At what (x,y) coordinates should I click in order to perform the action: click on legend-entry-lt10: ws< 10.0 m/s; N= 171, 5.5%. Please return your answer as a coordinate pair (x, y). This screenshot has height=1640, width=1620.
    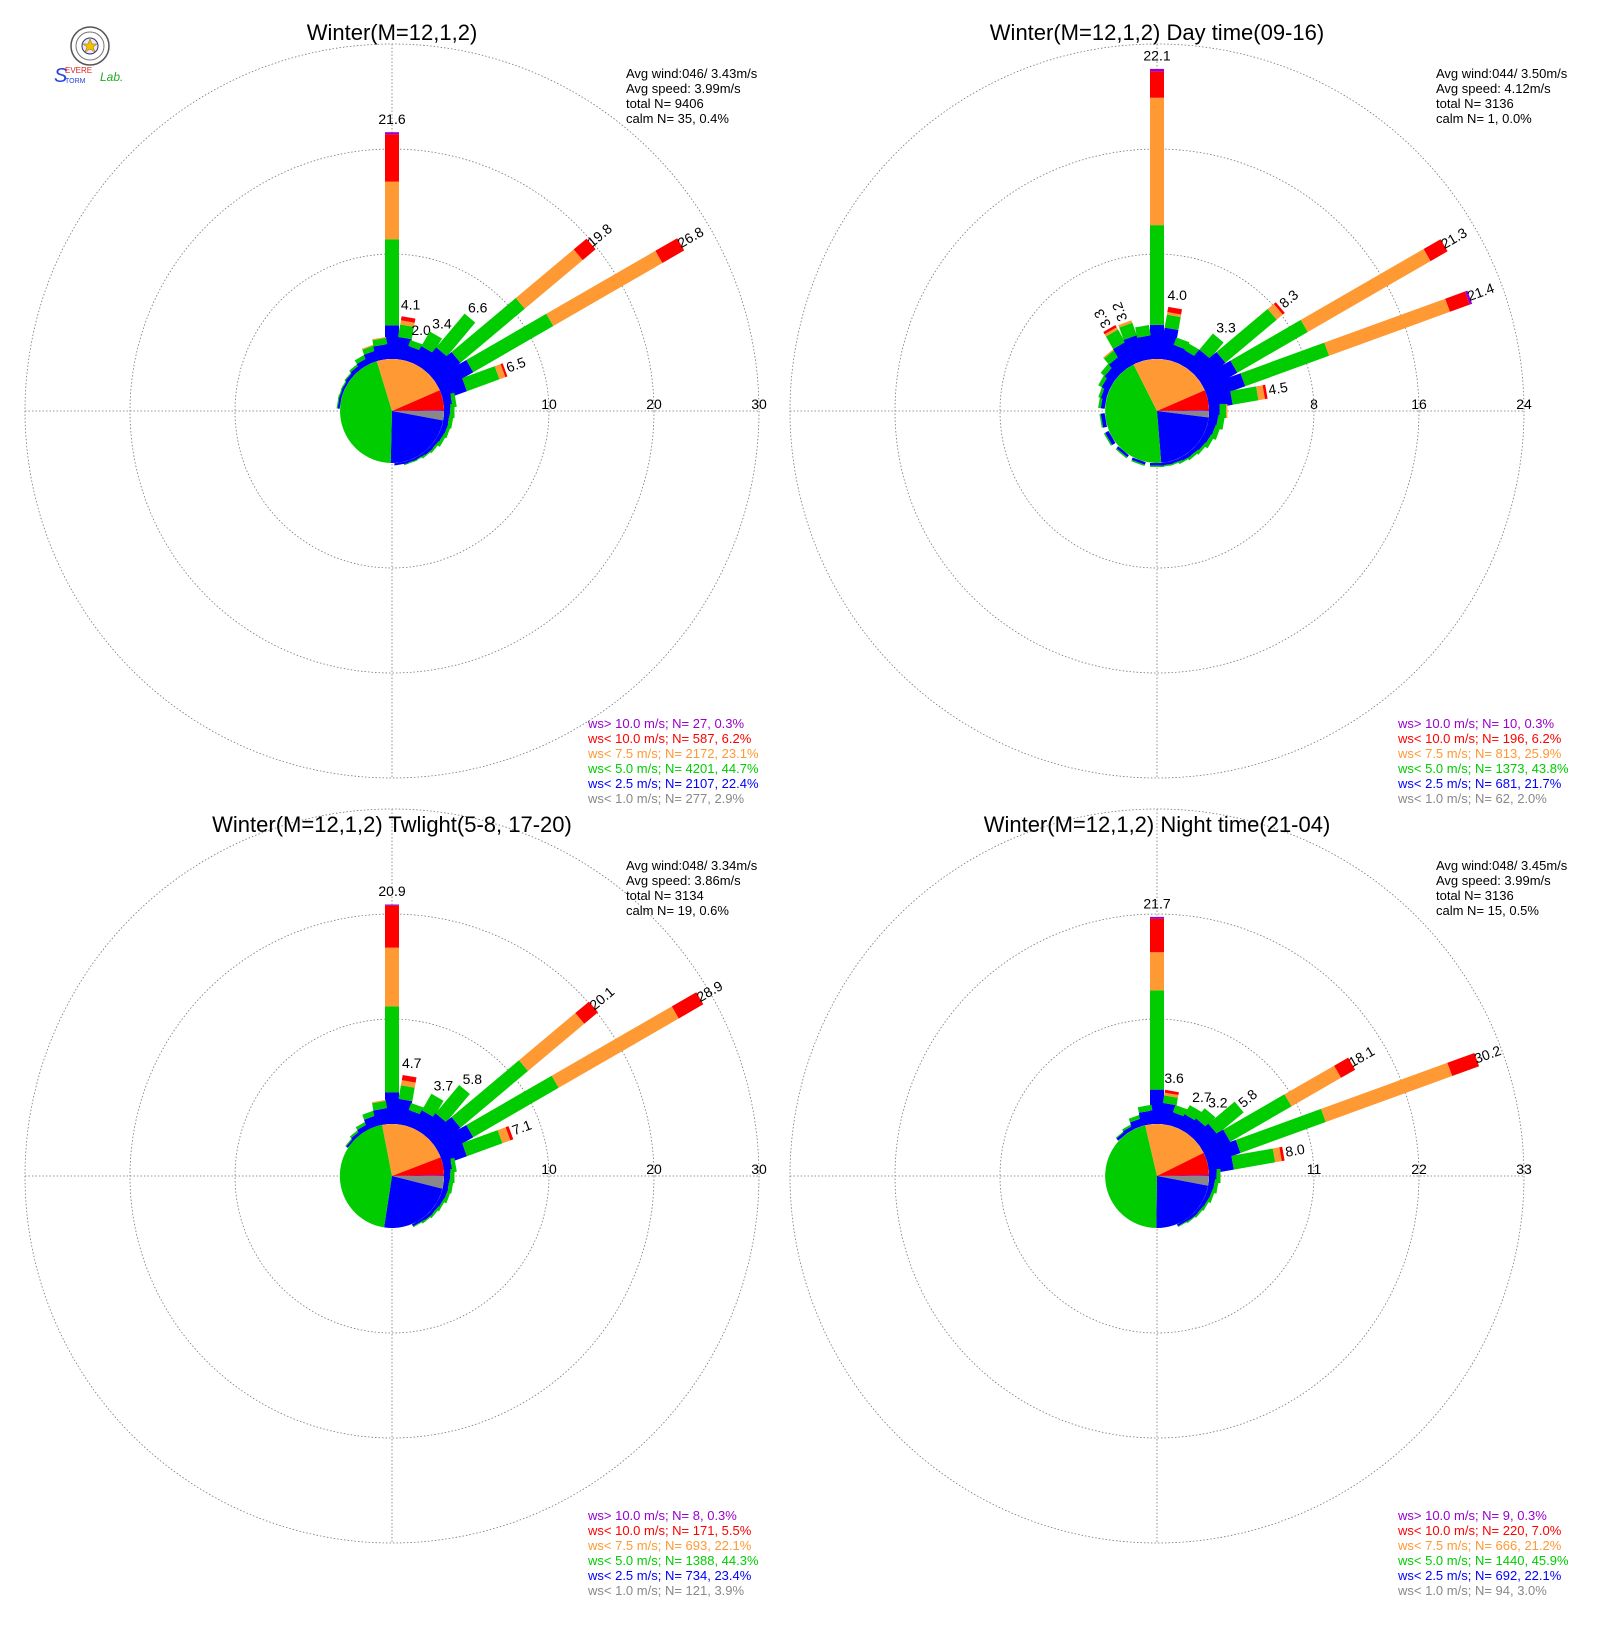
    Looking at the image, I should click on (669, 1530).